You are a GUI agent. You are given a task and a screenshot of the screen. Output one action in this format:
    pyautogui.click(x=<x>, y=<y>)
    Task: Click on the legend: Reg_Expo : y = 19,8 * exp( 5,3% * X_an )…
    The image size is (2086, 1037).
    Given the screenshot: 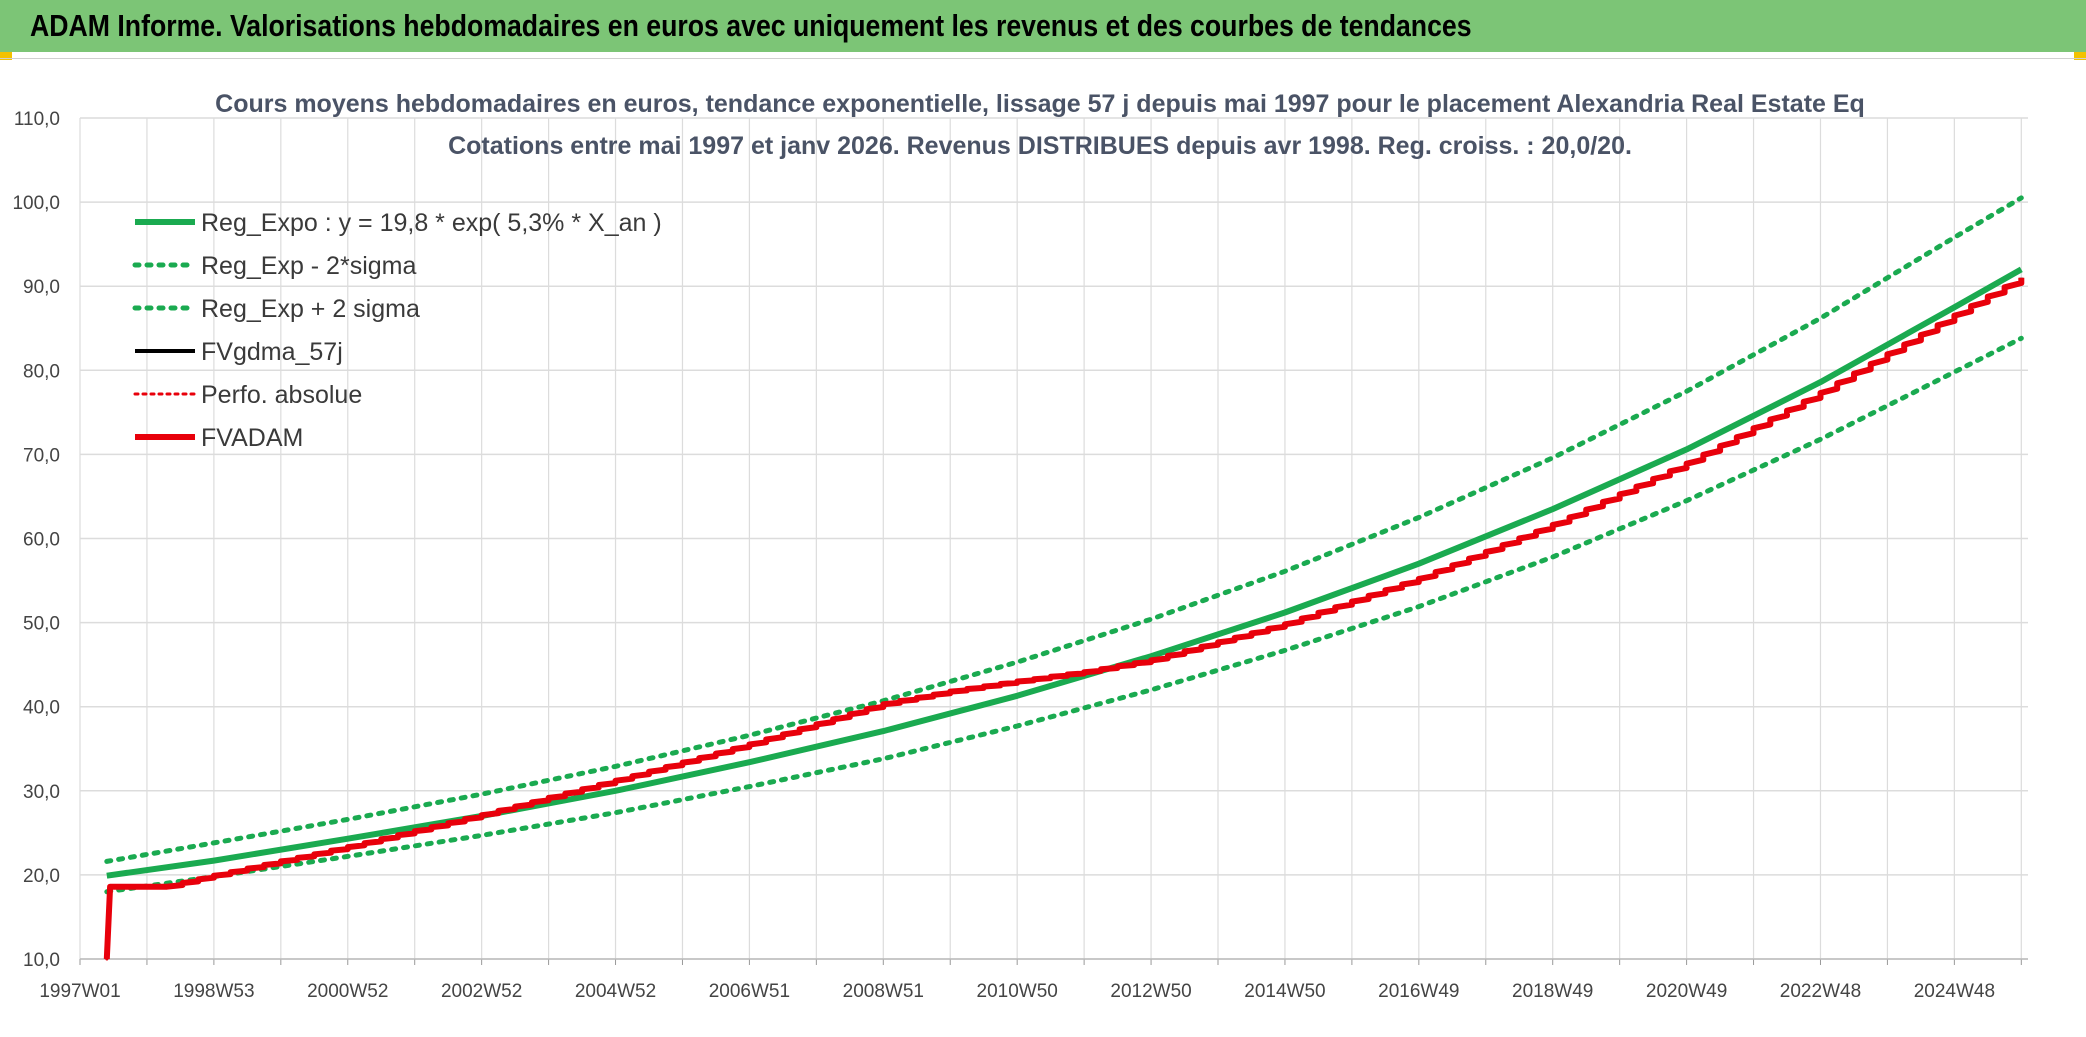 What is the action you would take?
    pyautogui.click(x=397, y=330)
    